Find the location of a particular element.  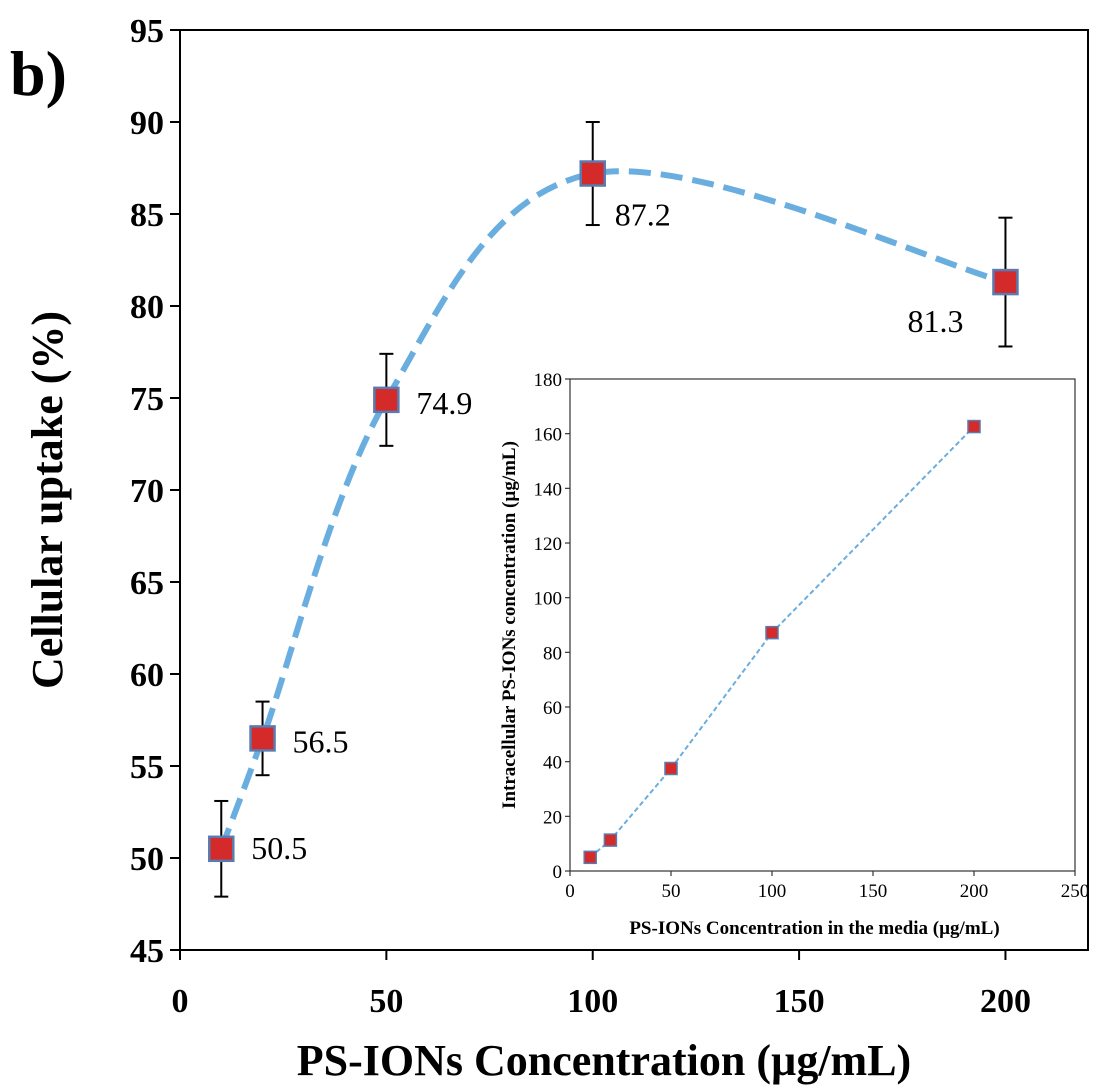

inset-y-tick-label: 140 is located at coordinates (548, 489).